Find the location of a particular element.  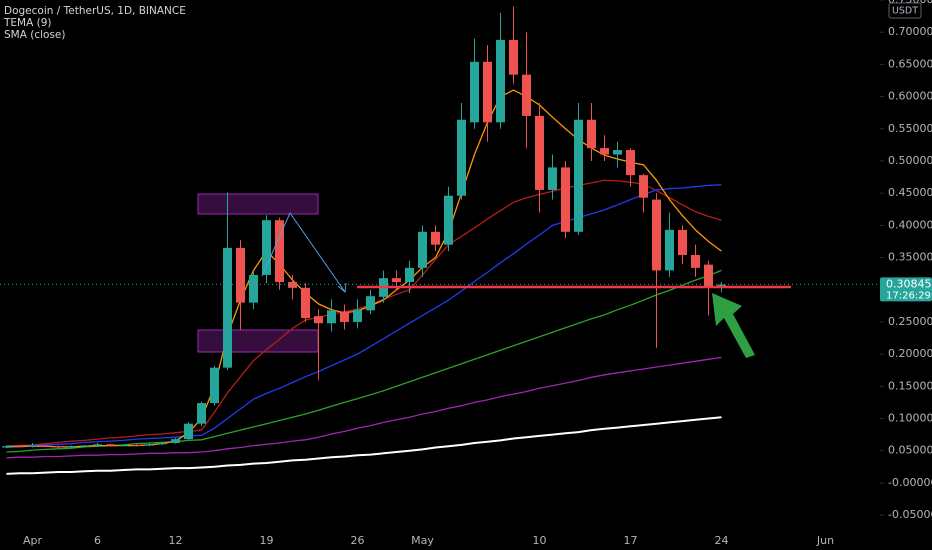

legend-entry: TEMA (9) is located at coordinates (27, 23).